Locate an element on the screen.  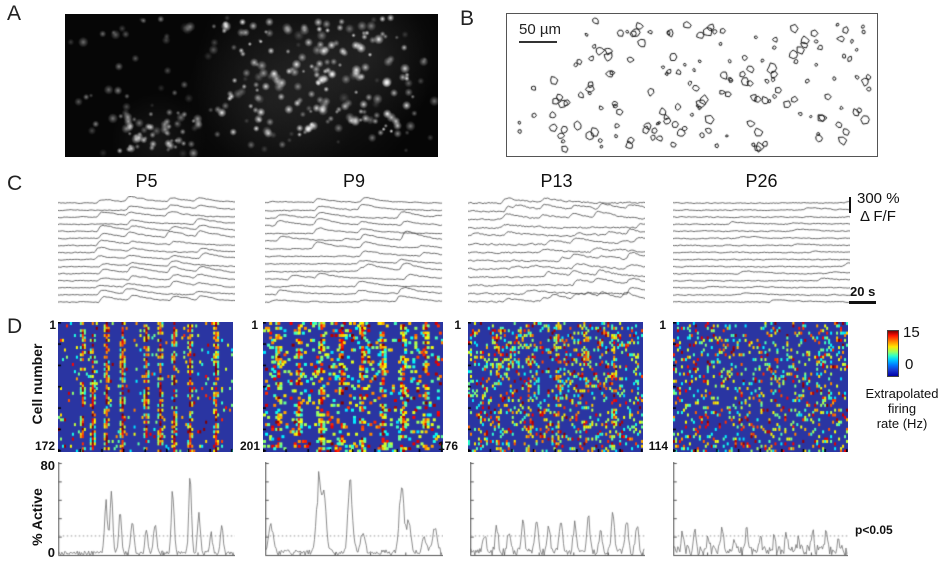
colorbar is located at coordinates (893, 353).